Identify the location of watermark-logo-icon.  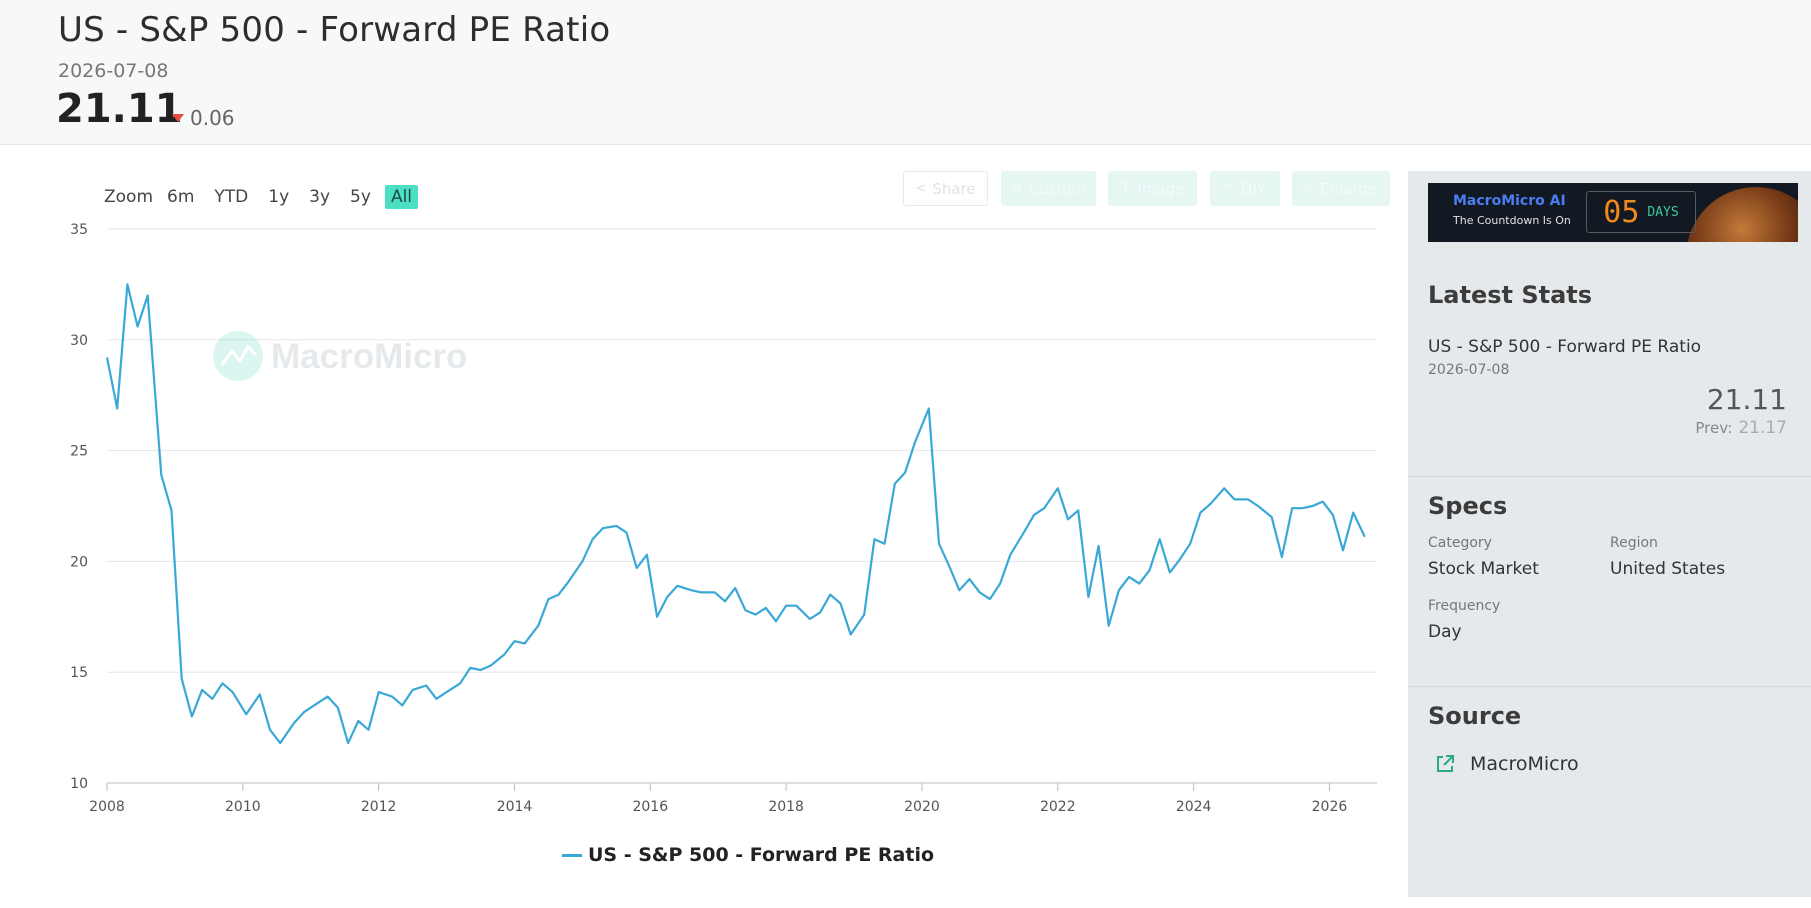
(238, 356).